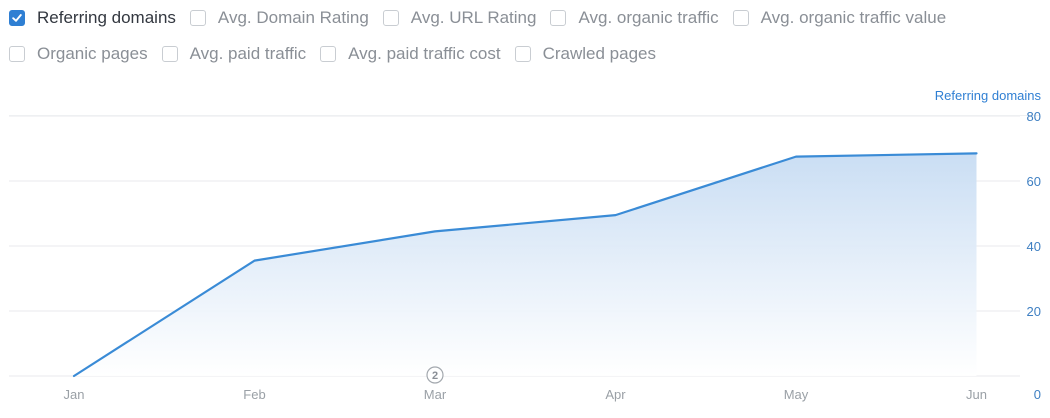  I want to click on metric-label: Referring domains, so click(106, 17).